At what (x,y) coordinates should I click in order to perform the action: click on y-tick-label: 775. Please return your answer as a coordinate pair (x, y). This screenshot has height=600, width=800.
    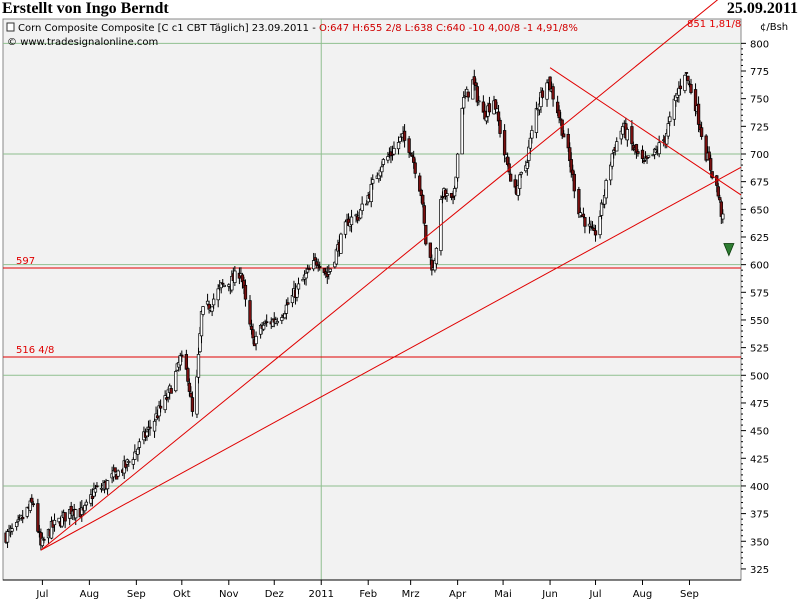
    Looking at the image, I should click on (759, 72).